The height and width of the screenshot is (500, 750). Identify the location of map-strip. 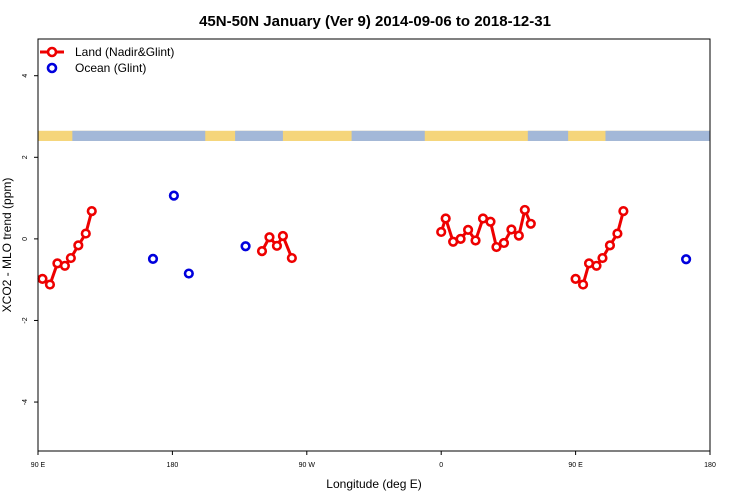
(374, 135).